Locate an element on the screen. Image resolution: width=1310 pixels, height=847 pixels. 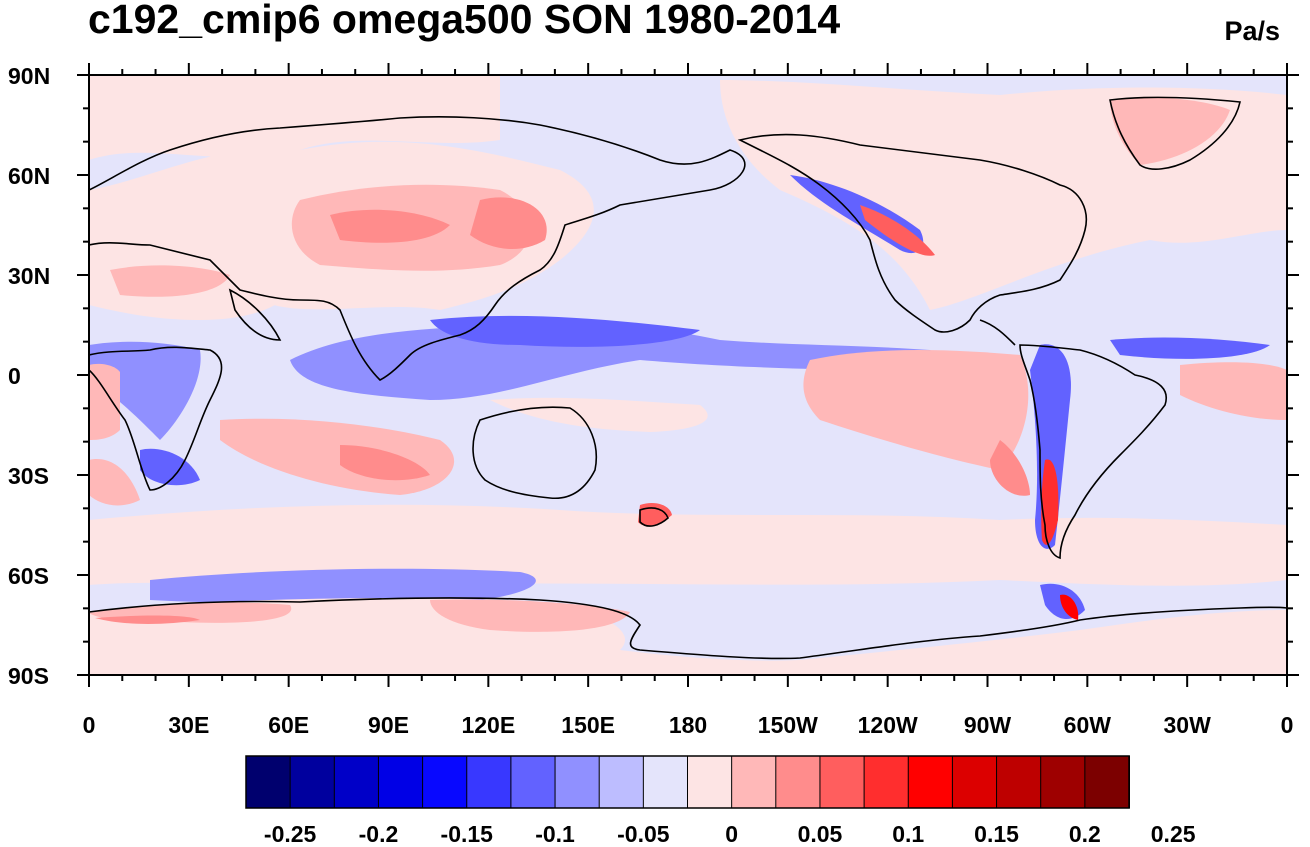
colorbar is located at coordinates (687, 782).